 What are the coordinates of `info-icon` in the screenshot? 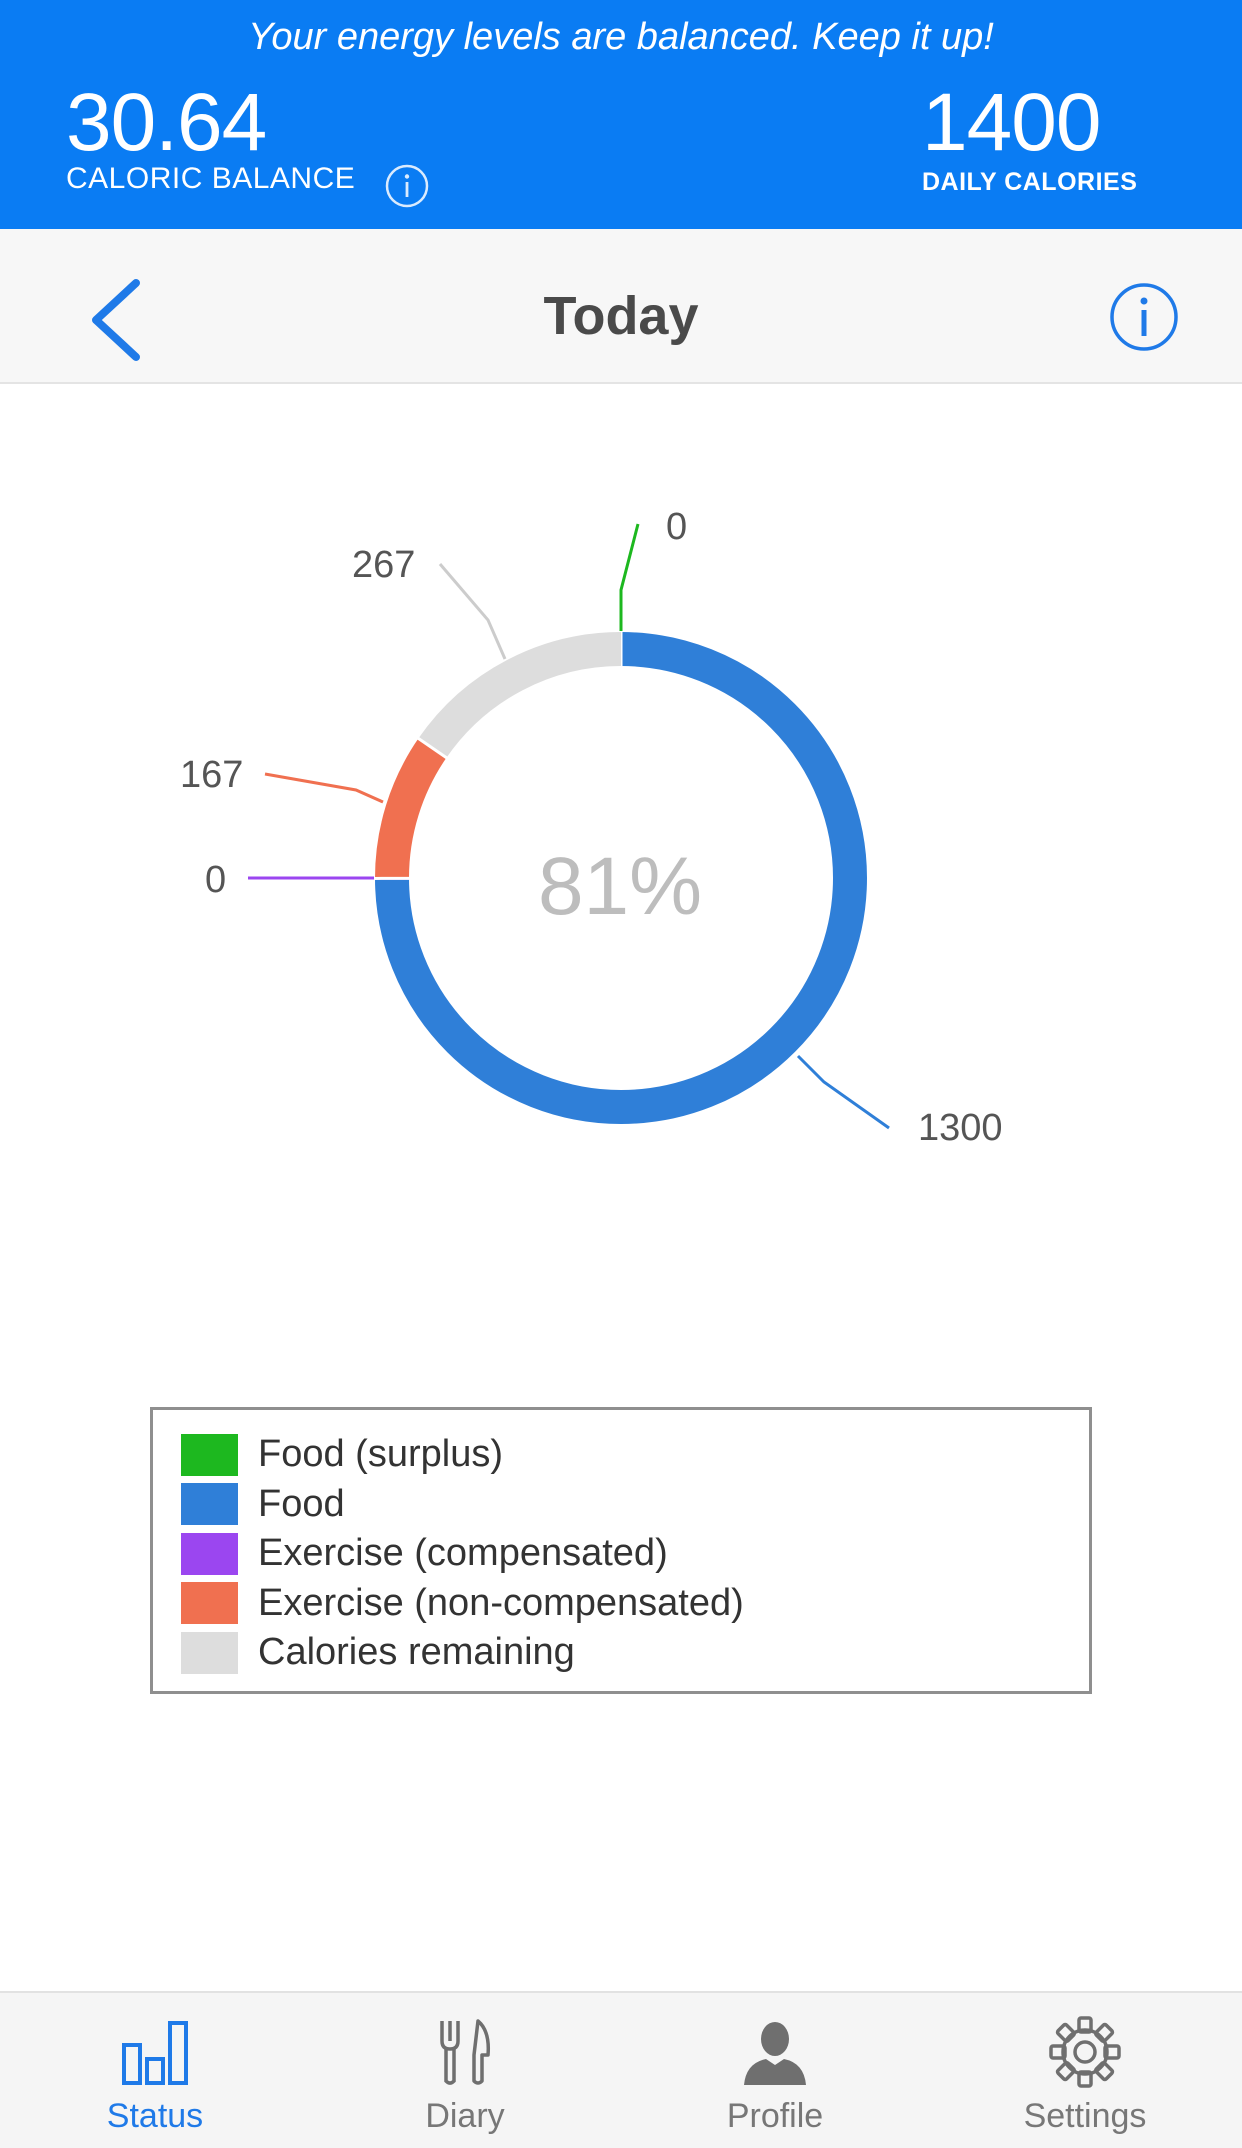 It's located at (1144, 317).